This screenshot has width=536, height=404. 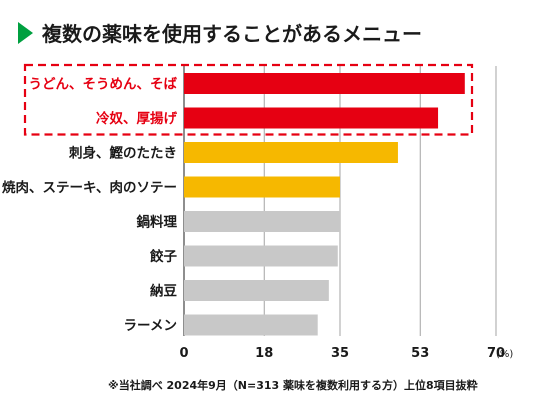 What do you see at coordinates (157, 222) in the screenshot?
I see `category-label: 鍋料理` at bounding box center [157, 222].